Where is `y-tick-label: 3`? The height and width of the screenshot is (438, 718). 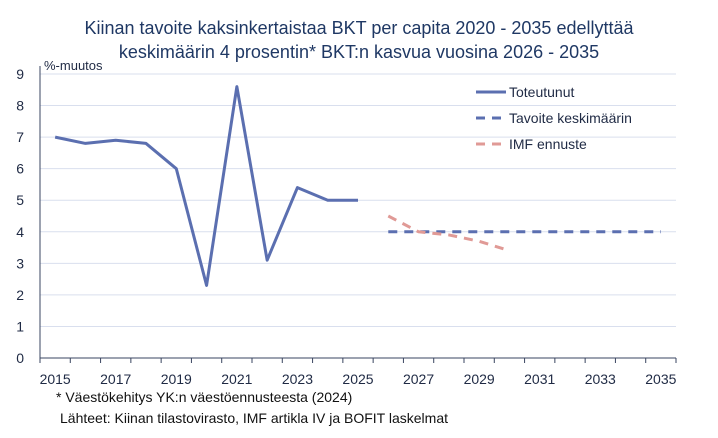 y-tick-label: 3 is located at coordinates (20, 263).